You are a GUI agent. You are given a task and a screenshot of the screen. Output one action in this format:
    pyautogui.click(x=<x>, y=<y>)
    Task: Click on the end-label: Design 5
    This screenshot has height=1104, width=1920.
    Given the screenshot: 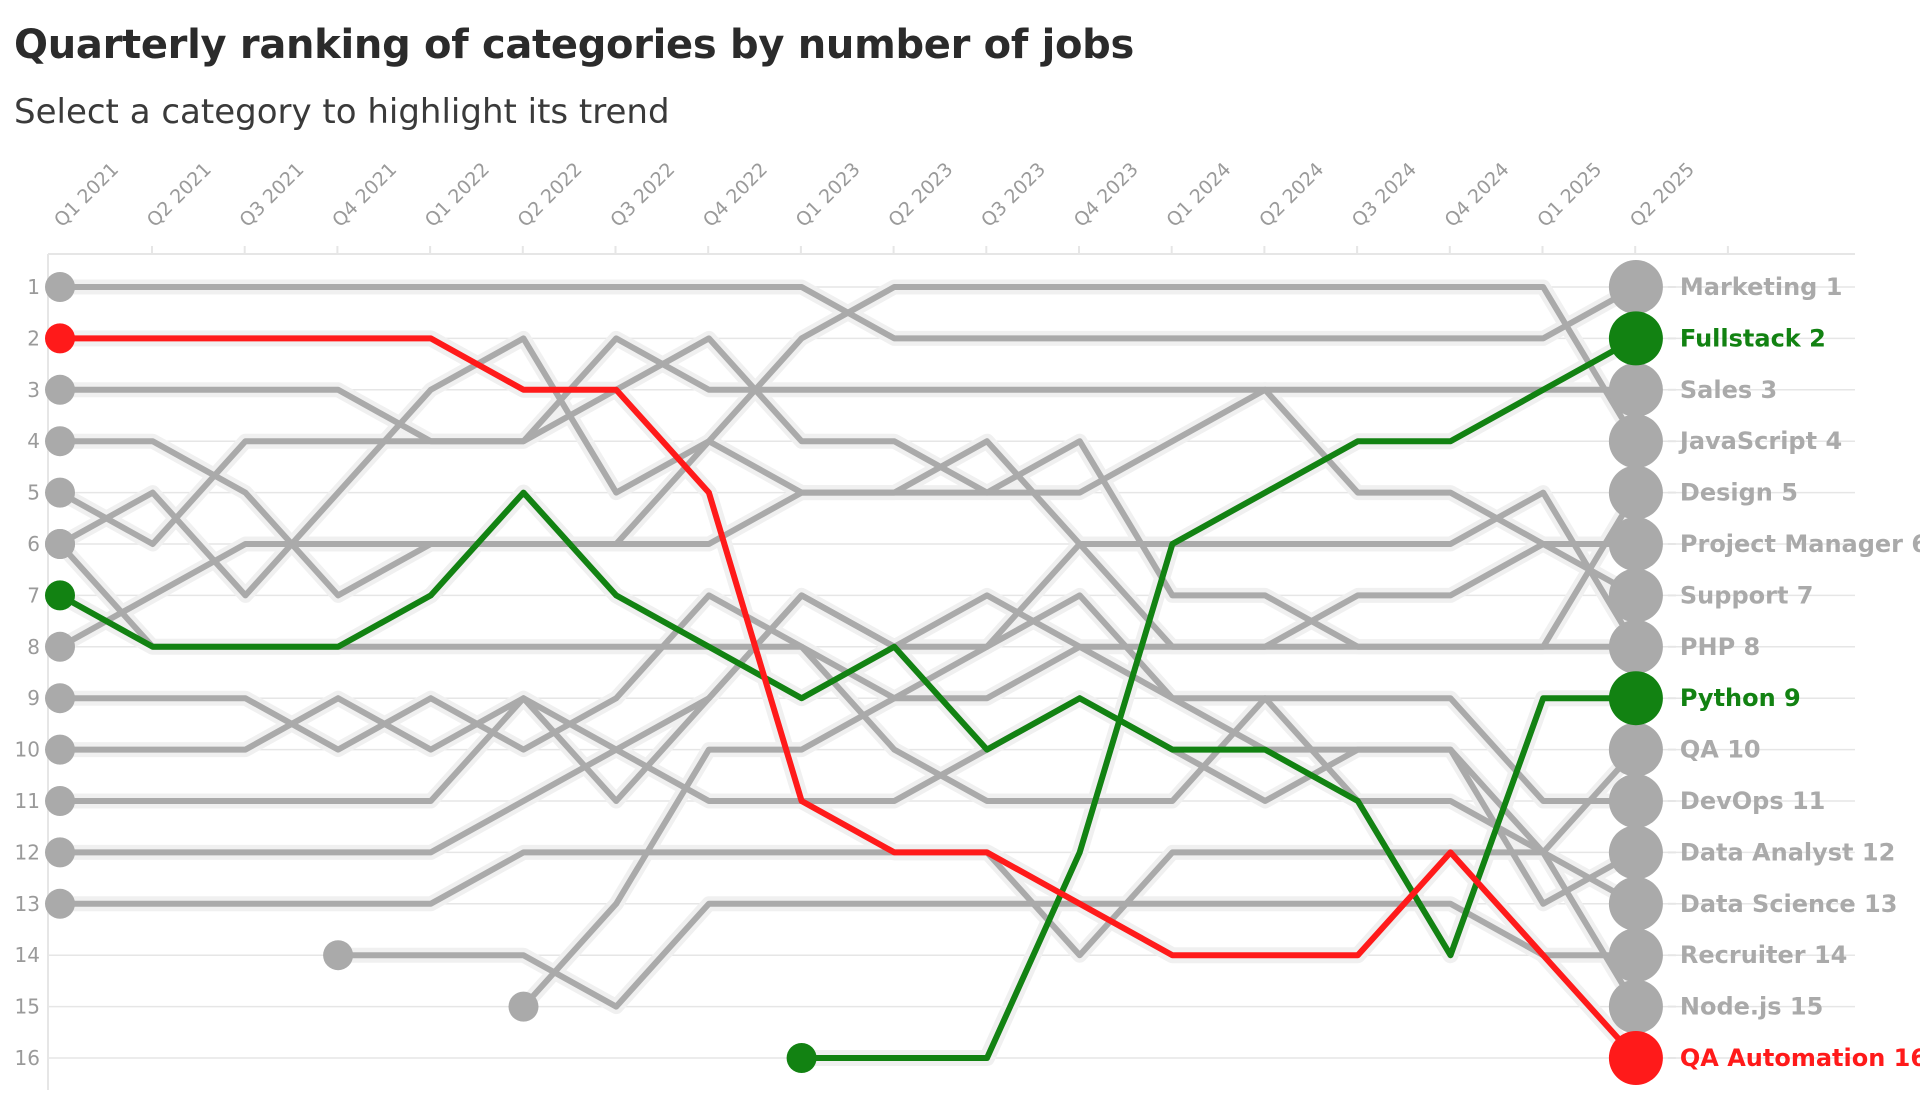 What is the action you would take?
    pyautogui.click(x=1739, y=493)
    